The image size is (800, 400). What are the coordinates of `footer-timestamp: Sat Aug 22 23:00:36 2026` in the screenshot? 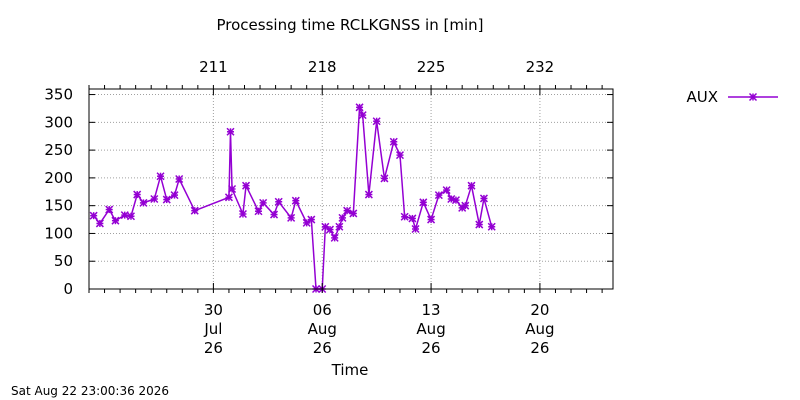 It's located at (90, 391).